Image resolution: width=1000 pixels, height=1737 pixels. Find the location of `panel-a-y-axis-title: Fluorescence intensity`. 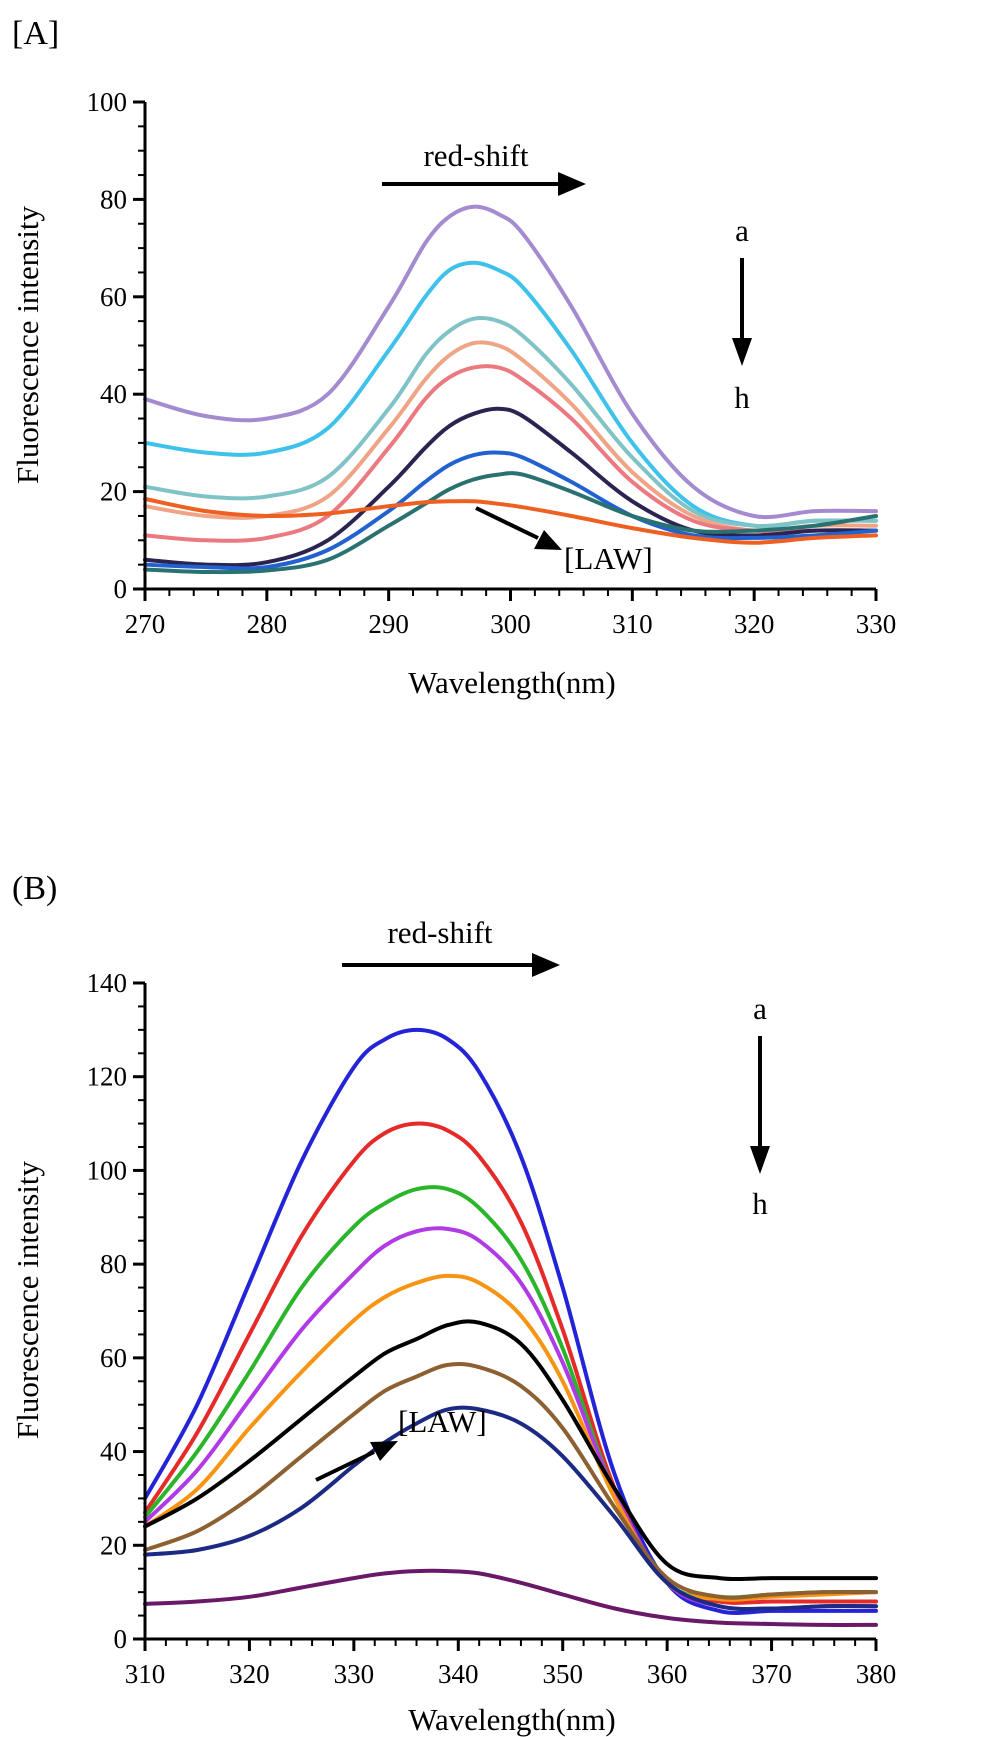

panel-a-y-axis-title: Fluorescence intensity is located at coordinates (27, 344).